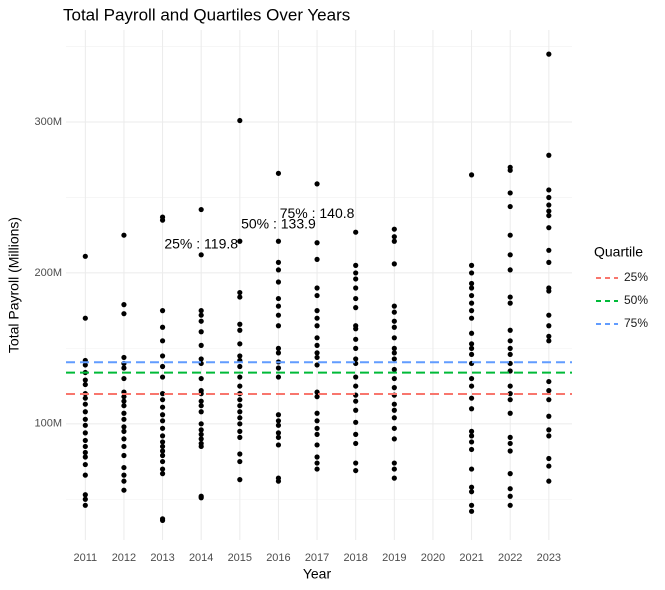 This screenshot has width=665, height=590. Describe the element at coordinates (201, 558) in the screenshot. I see `x-tick-label: 2014` at that location.